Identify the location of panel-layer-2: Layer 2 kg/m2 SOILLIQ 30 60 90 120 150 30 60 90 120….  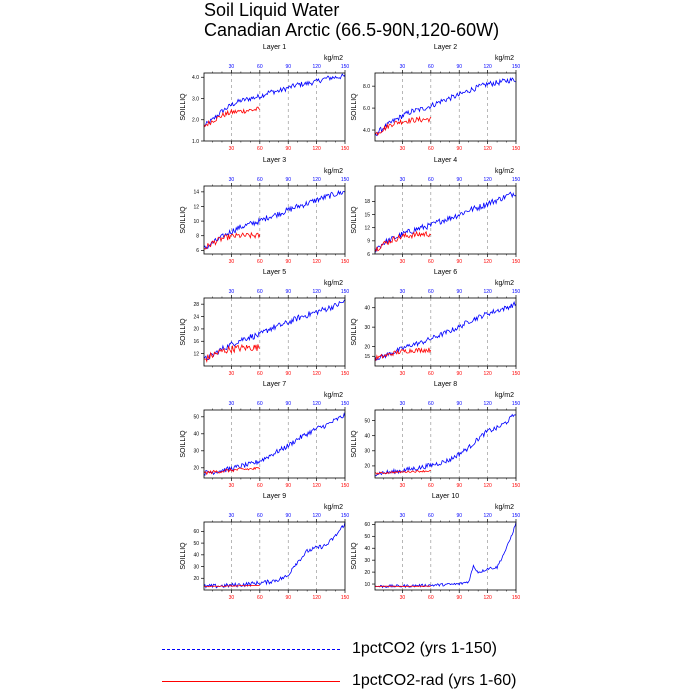
(435, 98).